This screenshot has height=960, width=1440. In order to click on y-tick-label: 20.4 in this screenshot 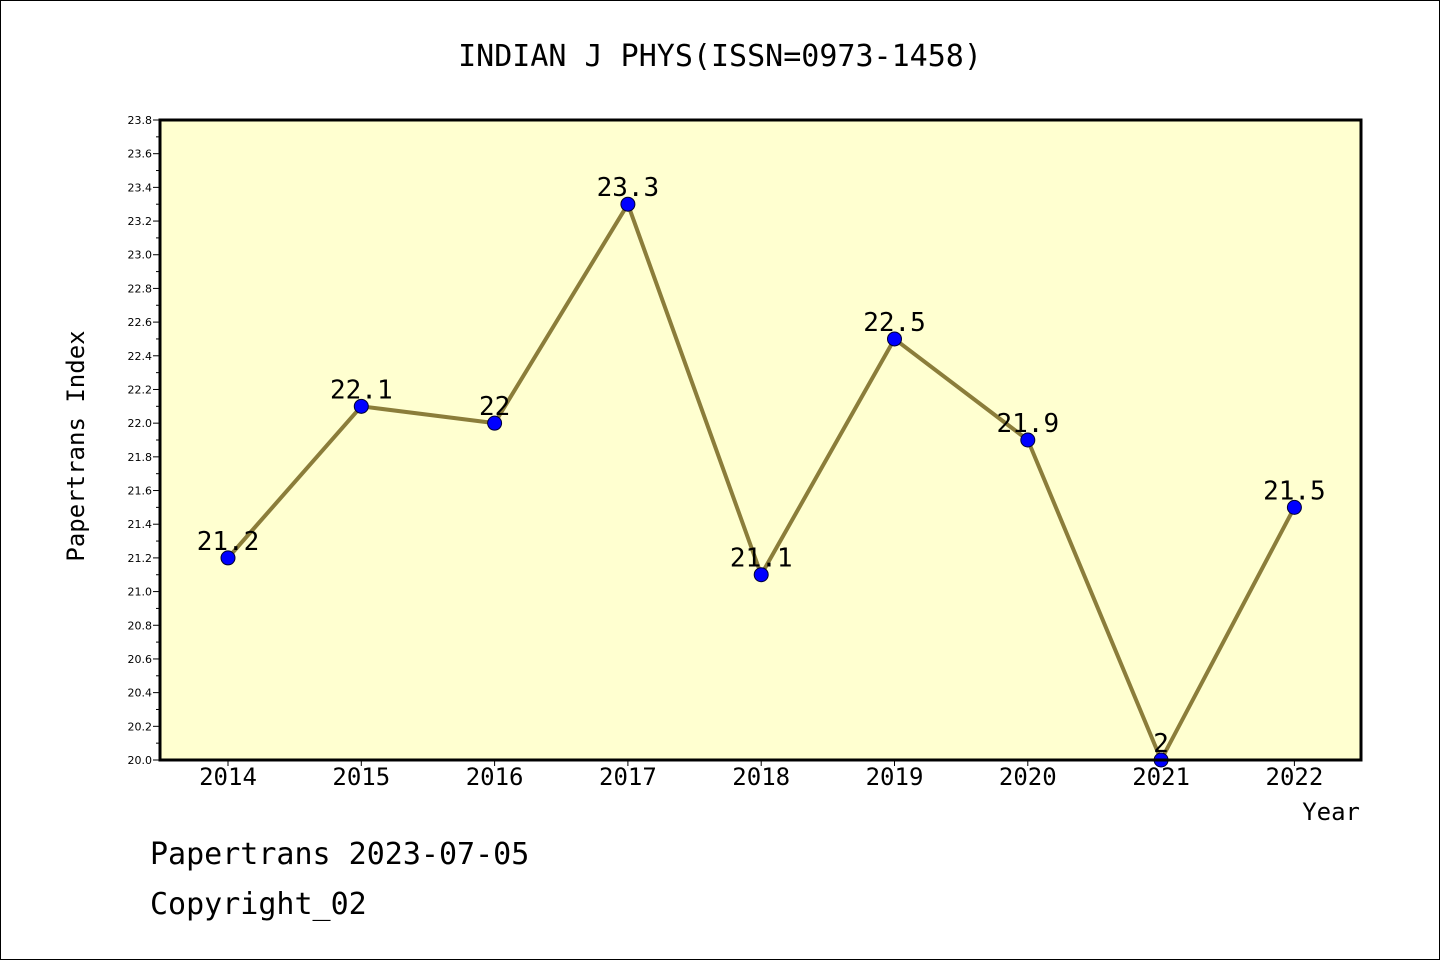, I will do `click(140, 693)`.